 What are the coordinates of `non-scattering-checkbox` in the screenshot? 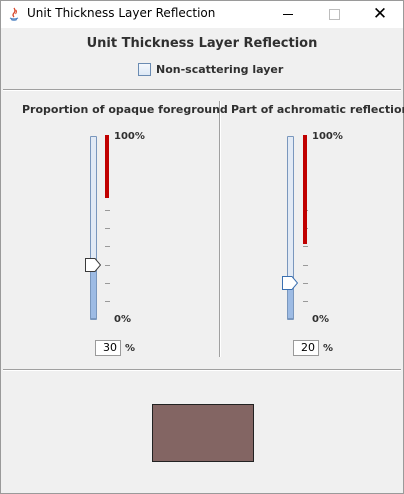 It's located at (144, 69).